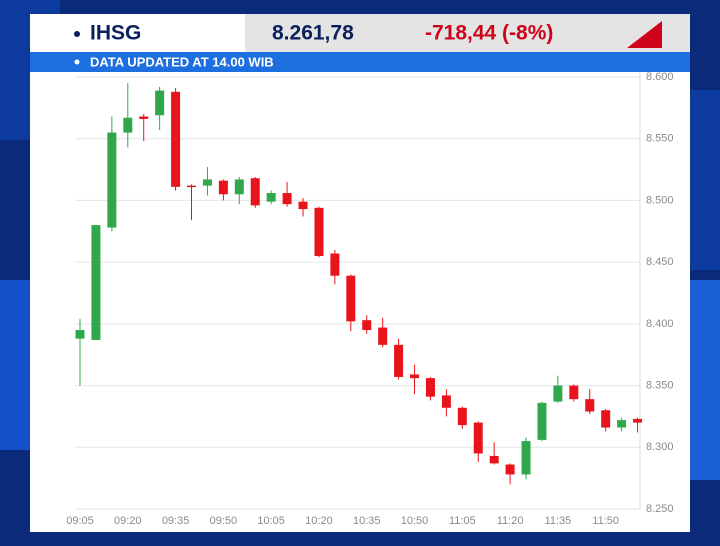  What do you see at coordinates (660, 447) in the screenshot?
I see `y-tick-label: 8.300` at bounding box center [660, 447].